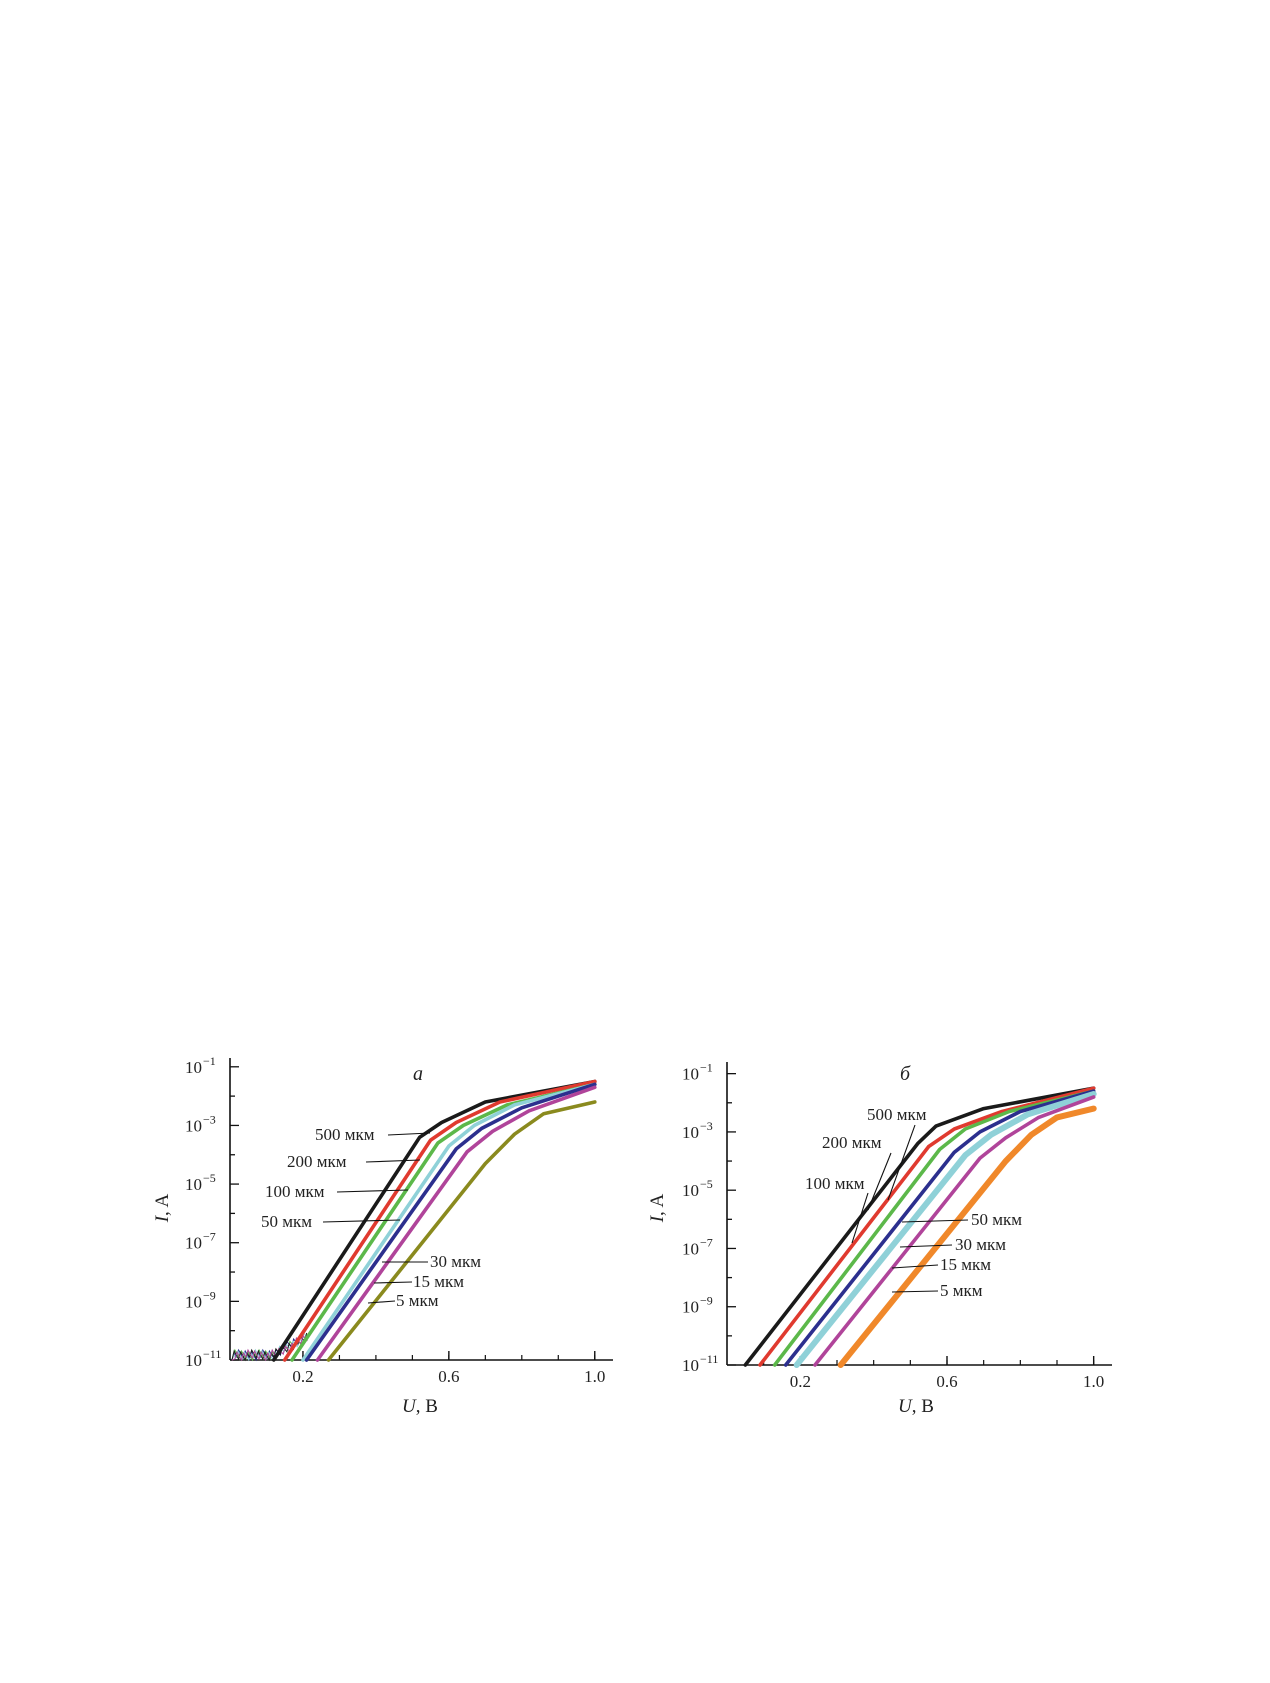 The width and height of the screenshot is (1270, 1683). I want to click on panel-letter: а, so click(418, 1074).